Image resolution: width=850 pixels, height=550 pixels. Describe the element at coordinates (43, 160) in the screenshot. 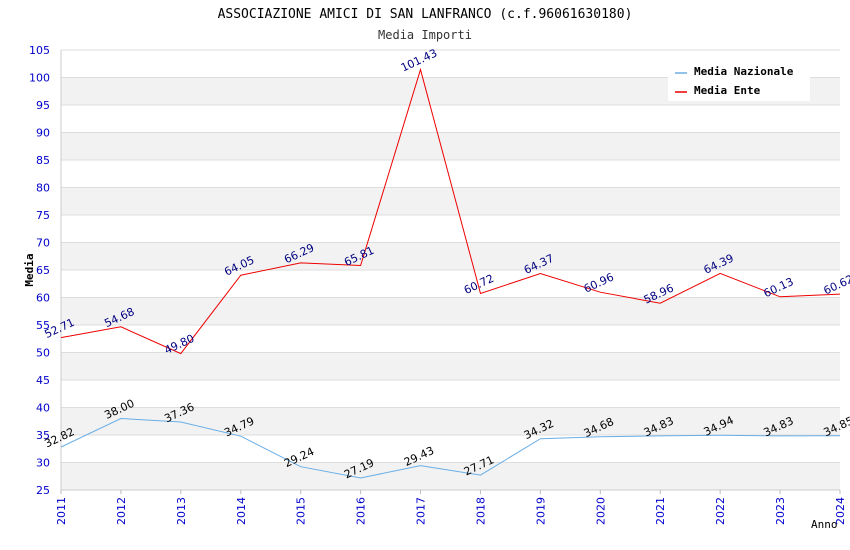

I see `y-tick-label: 85` at that location.